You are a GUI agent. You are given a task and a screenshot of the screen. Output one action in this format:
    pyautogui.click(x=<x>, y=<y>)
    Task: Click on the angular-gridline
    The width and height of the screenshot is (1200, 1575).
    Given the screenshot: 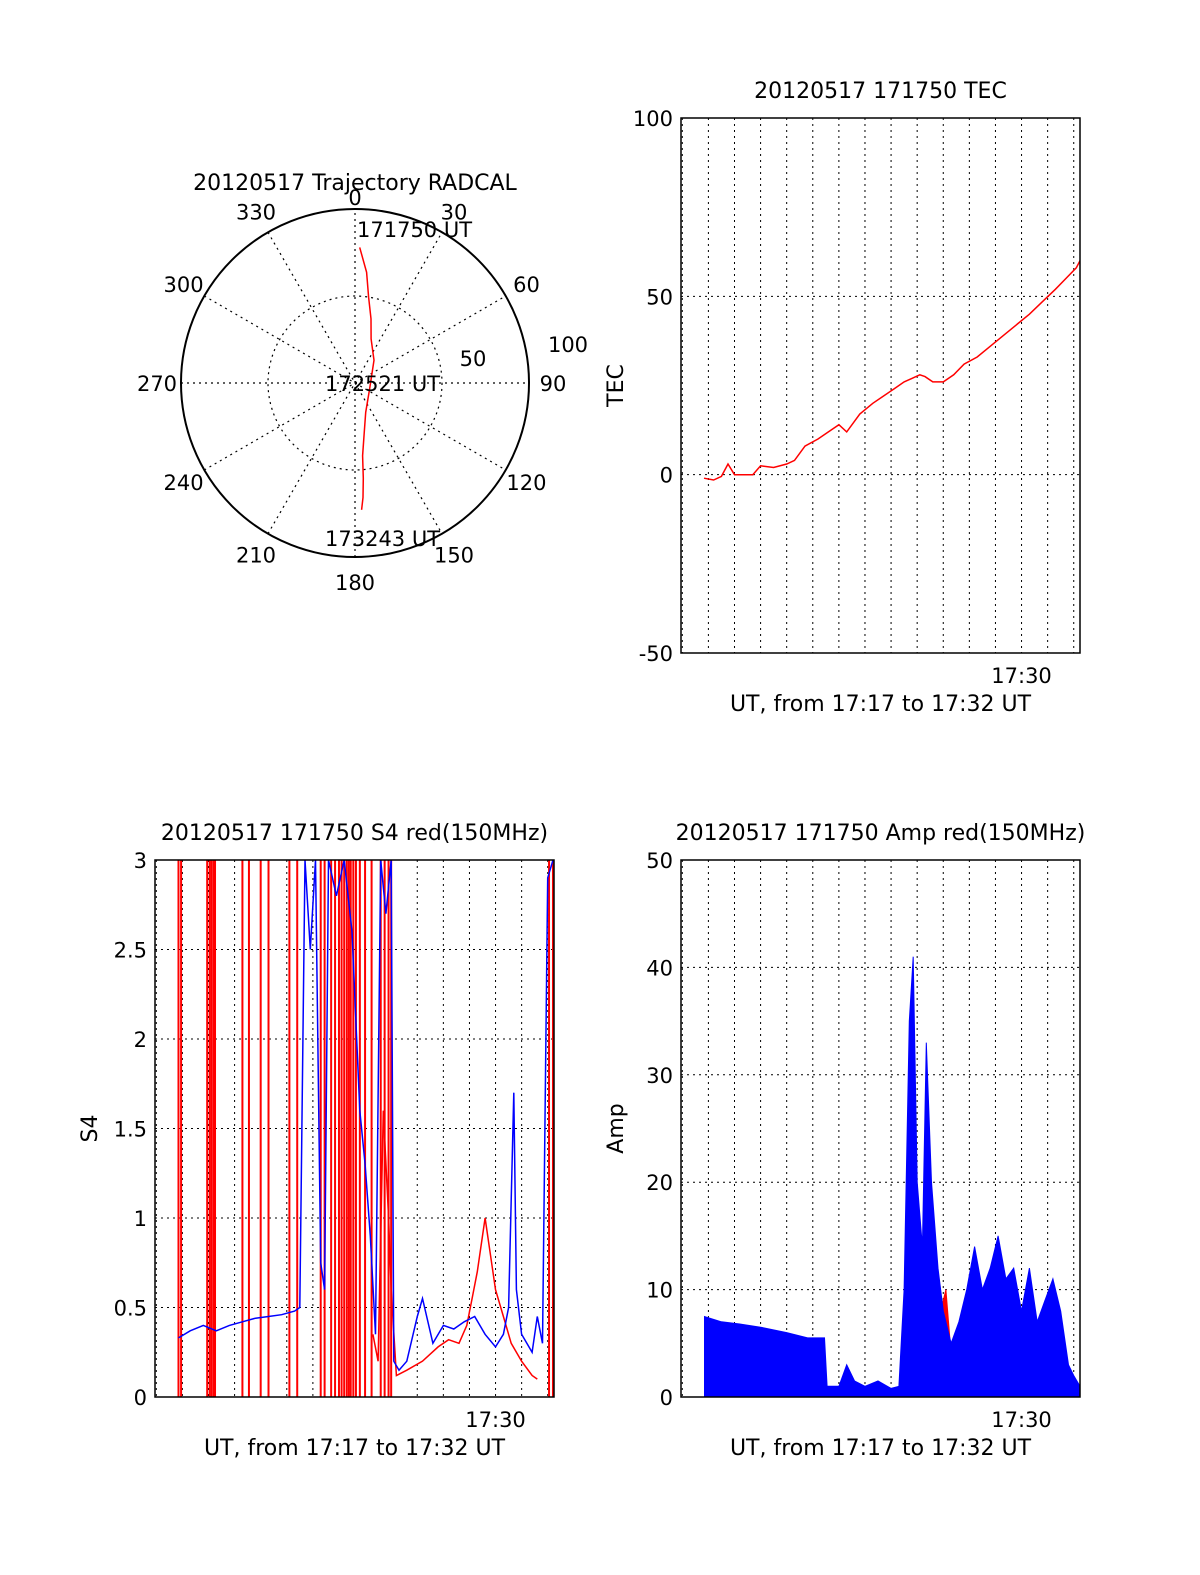 What is the action you would take?
    pyautogui.click(x=355, y=383)
    